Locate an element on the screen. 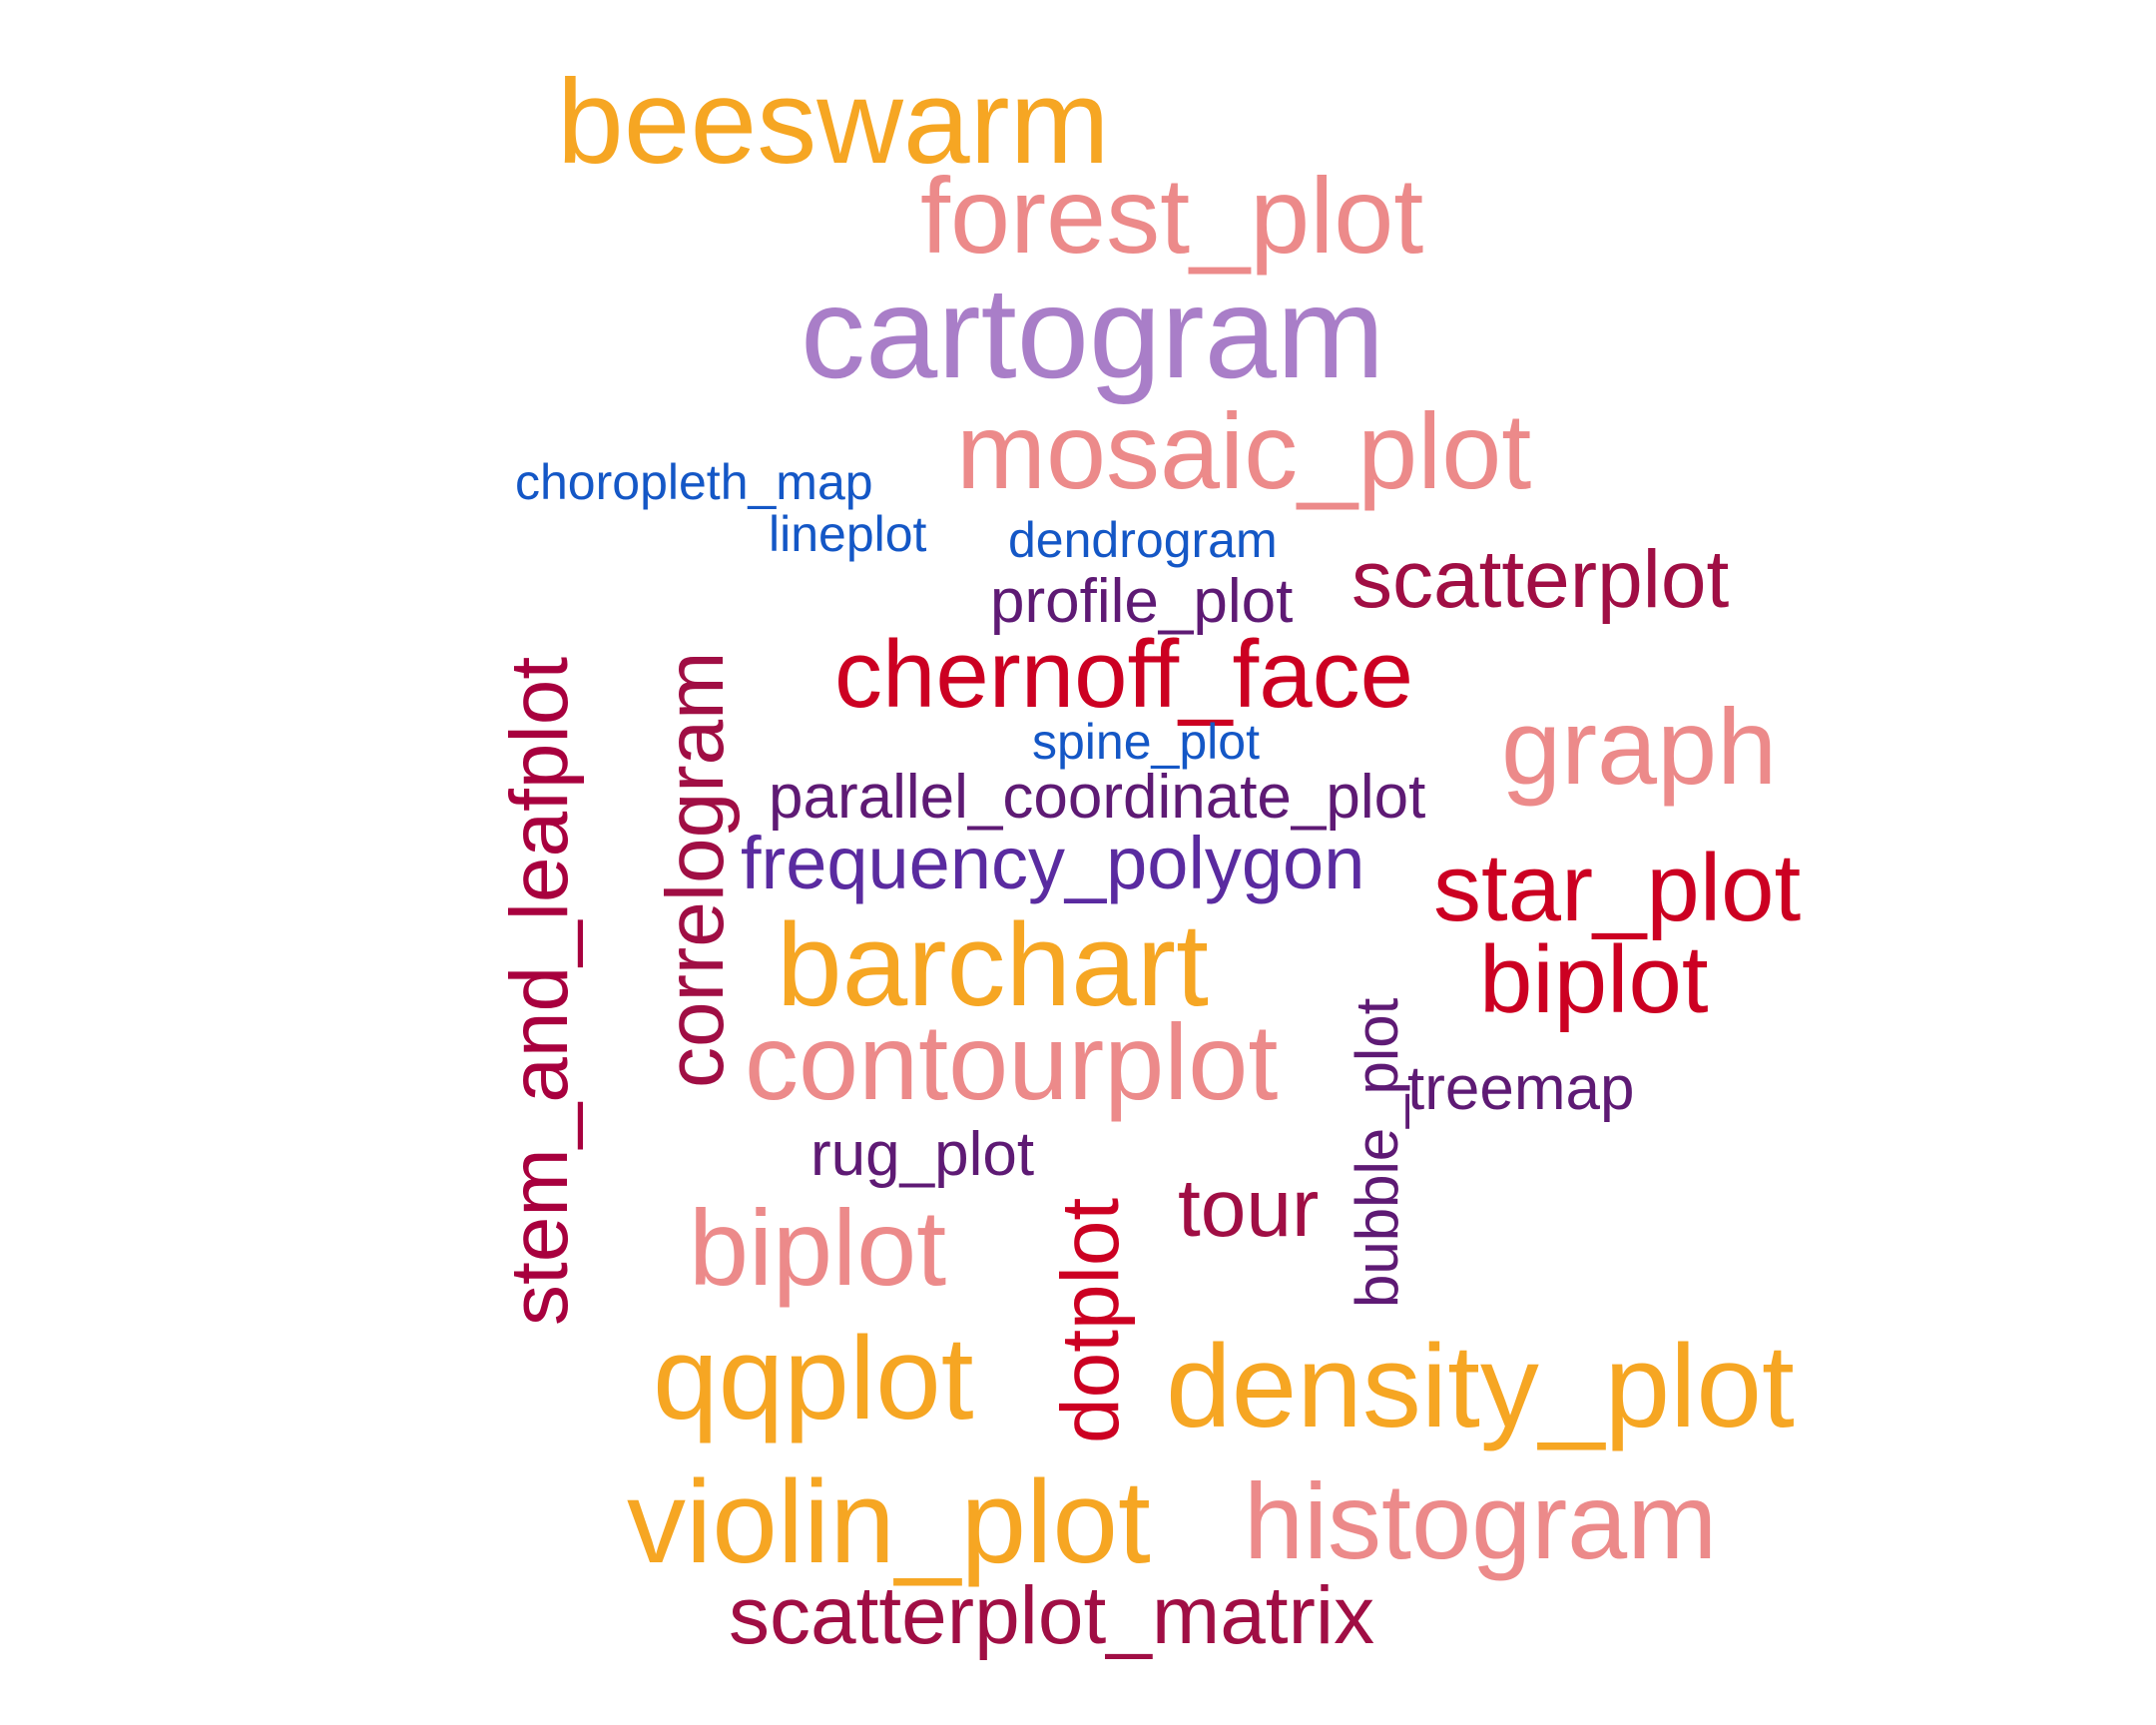  word-barchart: barchart is located at coordinates (993, 965).